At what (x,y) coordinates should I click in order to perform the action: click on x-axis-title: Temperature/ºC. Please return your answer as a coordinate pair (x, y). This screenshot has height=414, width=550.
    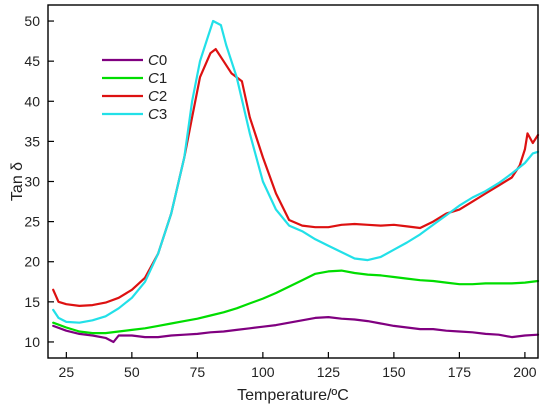
    Looking at the image, I should click on (293, 395).